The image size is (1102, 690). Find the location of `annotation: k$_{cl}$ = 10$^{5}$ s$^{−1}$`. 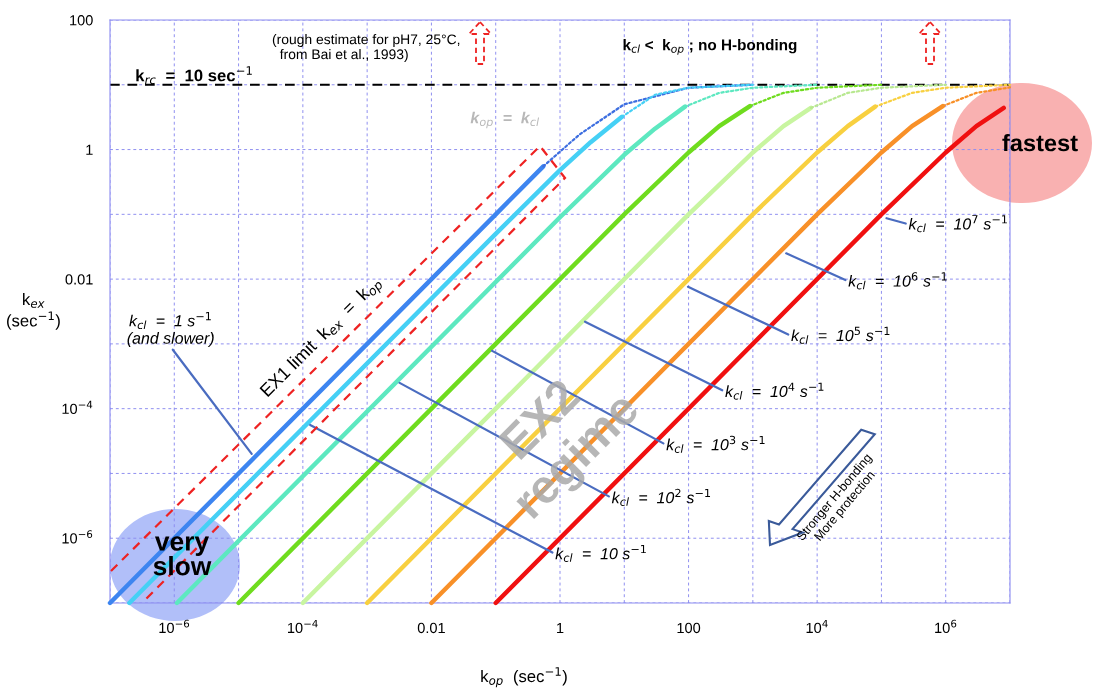

annotation: k$_{cl}$ = 10$^{5}$ s$^{−1}$ is located at coordinates (840, 335).